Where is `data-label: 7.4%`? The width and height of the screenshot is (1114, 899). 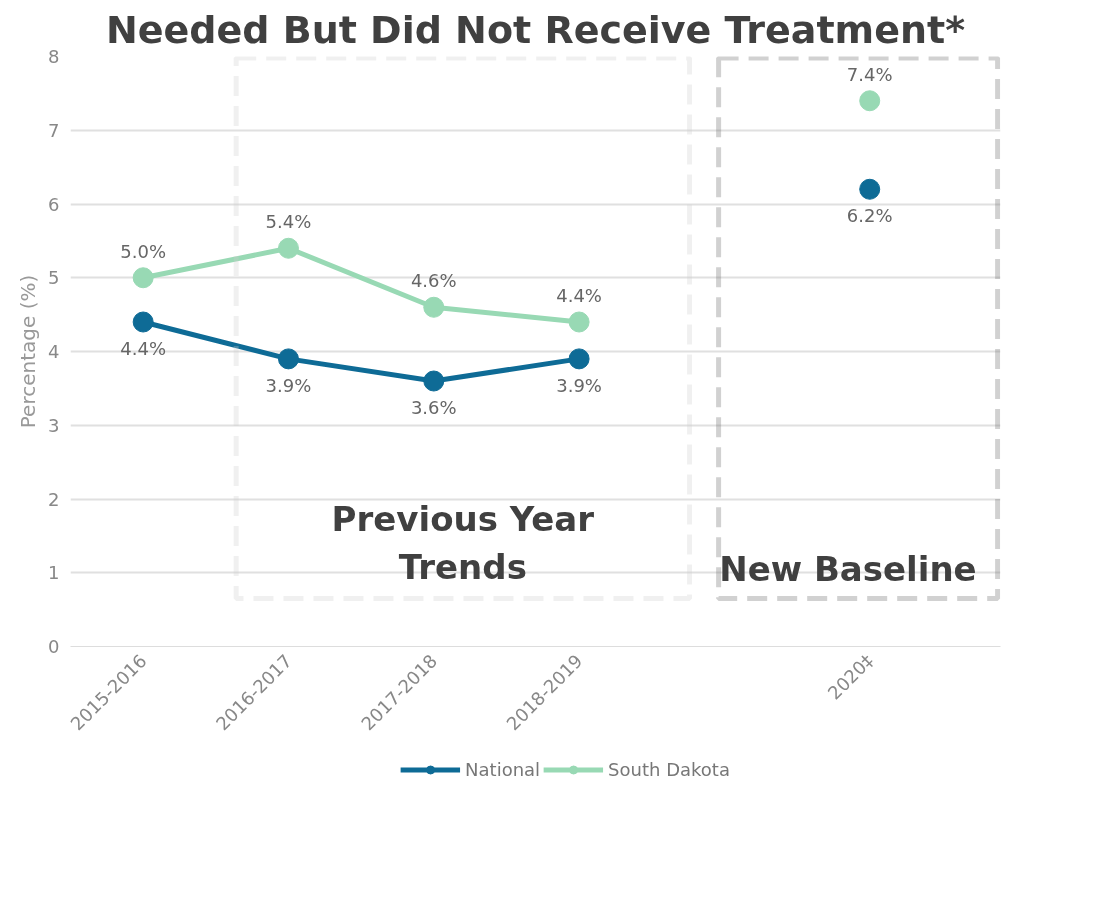
data-label: 7.4% is located at coordinates (869, 74).